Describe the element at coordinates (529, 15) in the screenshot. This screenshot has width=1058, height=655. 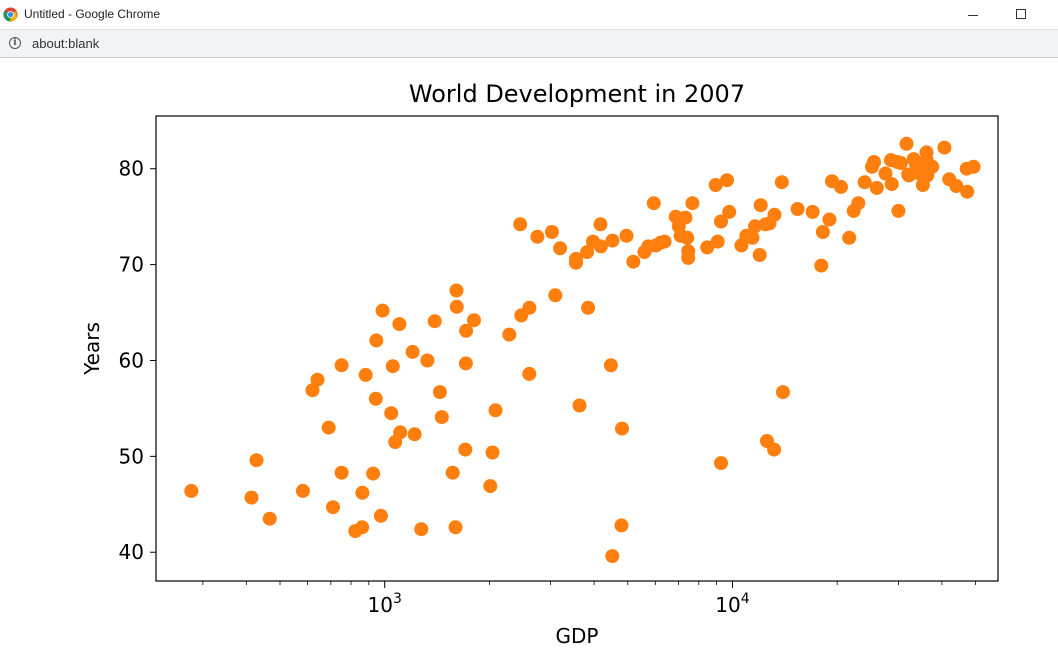
I see `window-title-bar: Untitled - Google Chrome` at that location.